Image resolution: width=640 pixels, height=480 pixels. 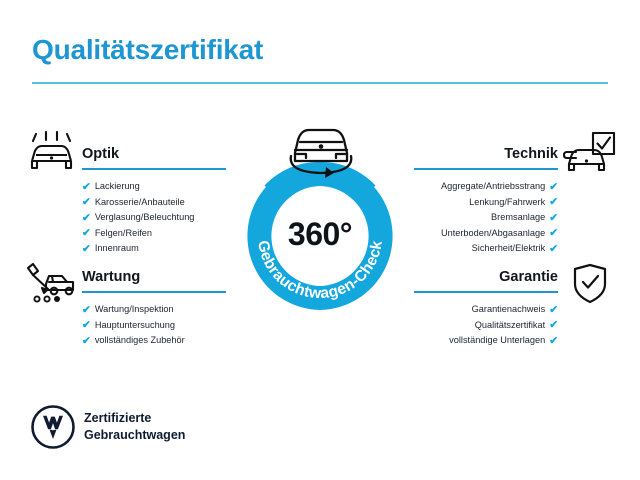 I want to click on list-item: ✔ Innenraum, so click(x=154, y=249).